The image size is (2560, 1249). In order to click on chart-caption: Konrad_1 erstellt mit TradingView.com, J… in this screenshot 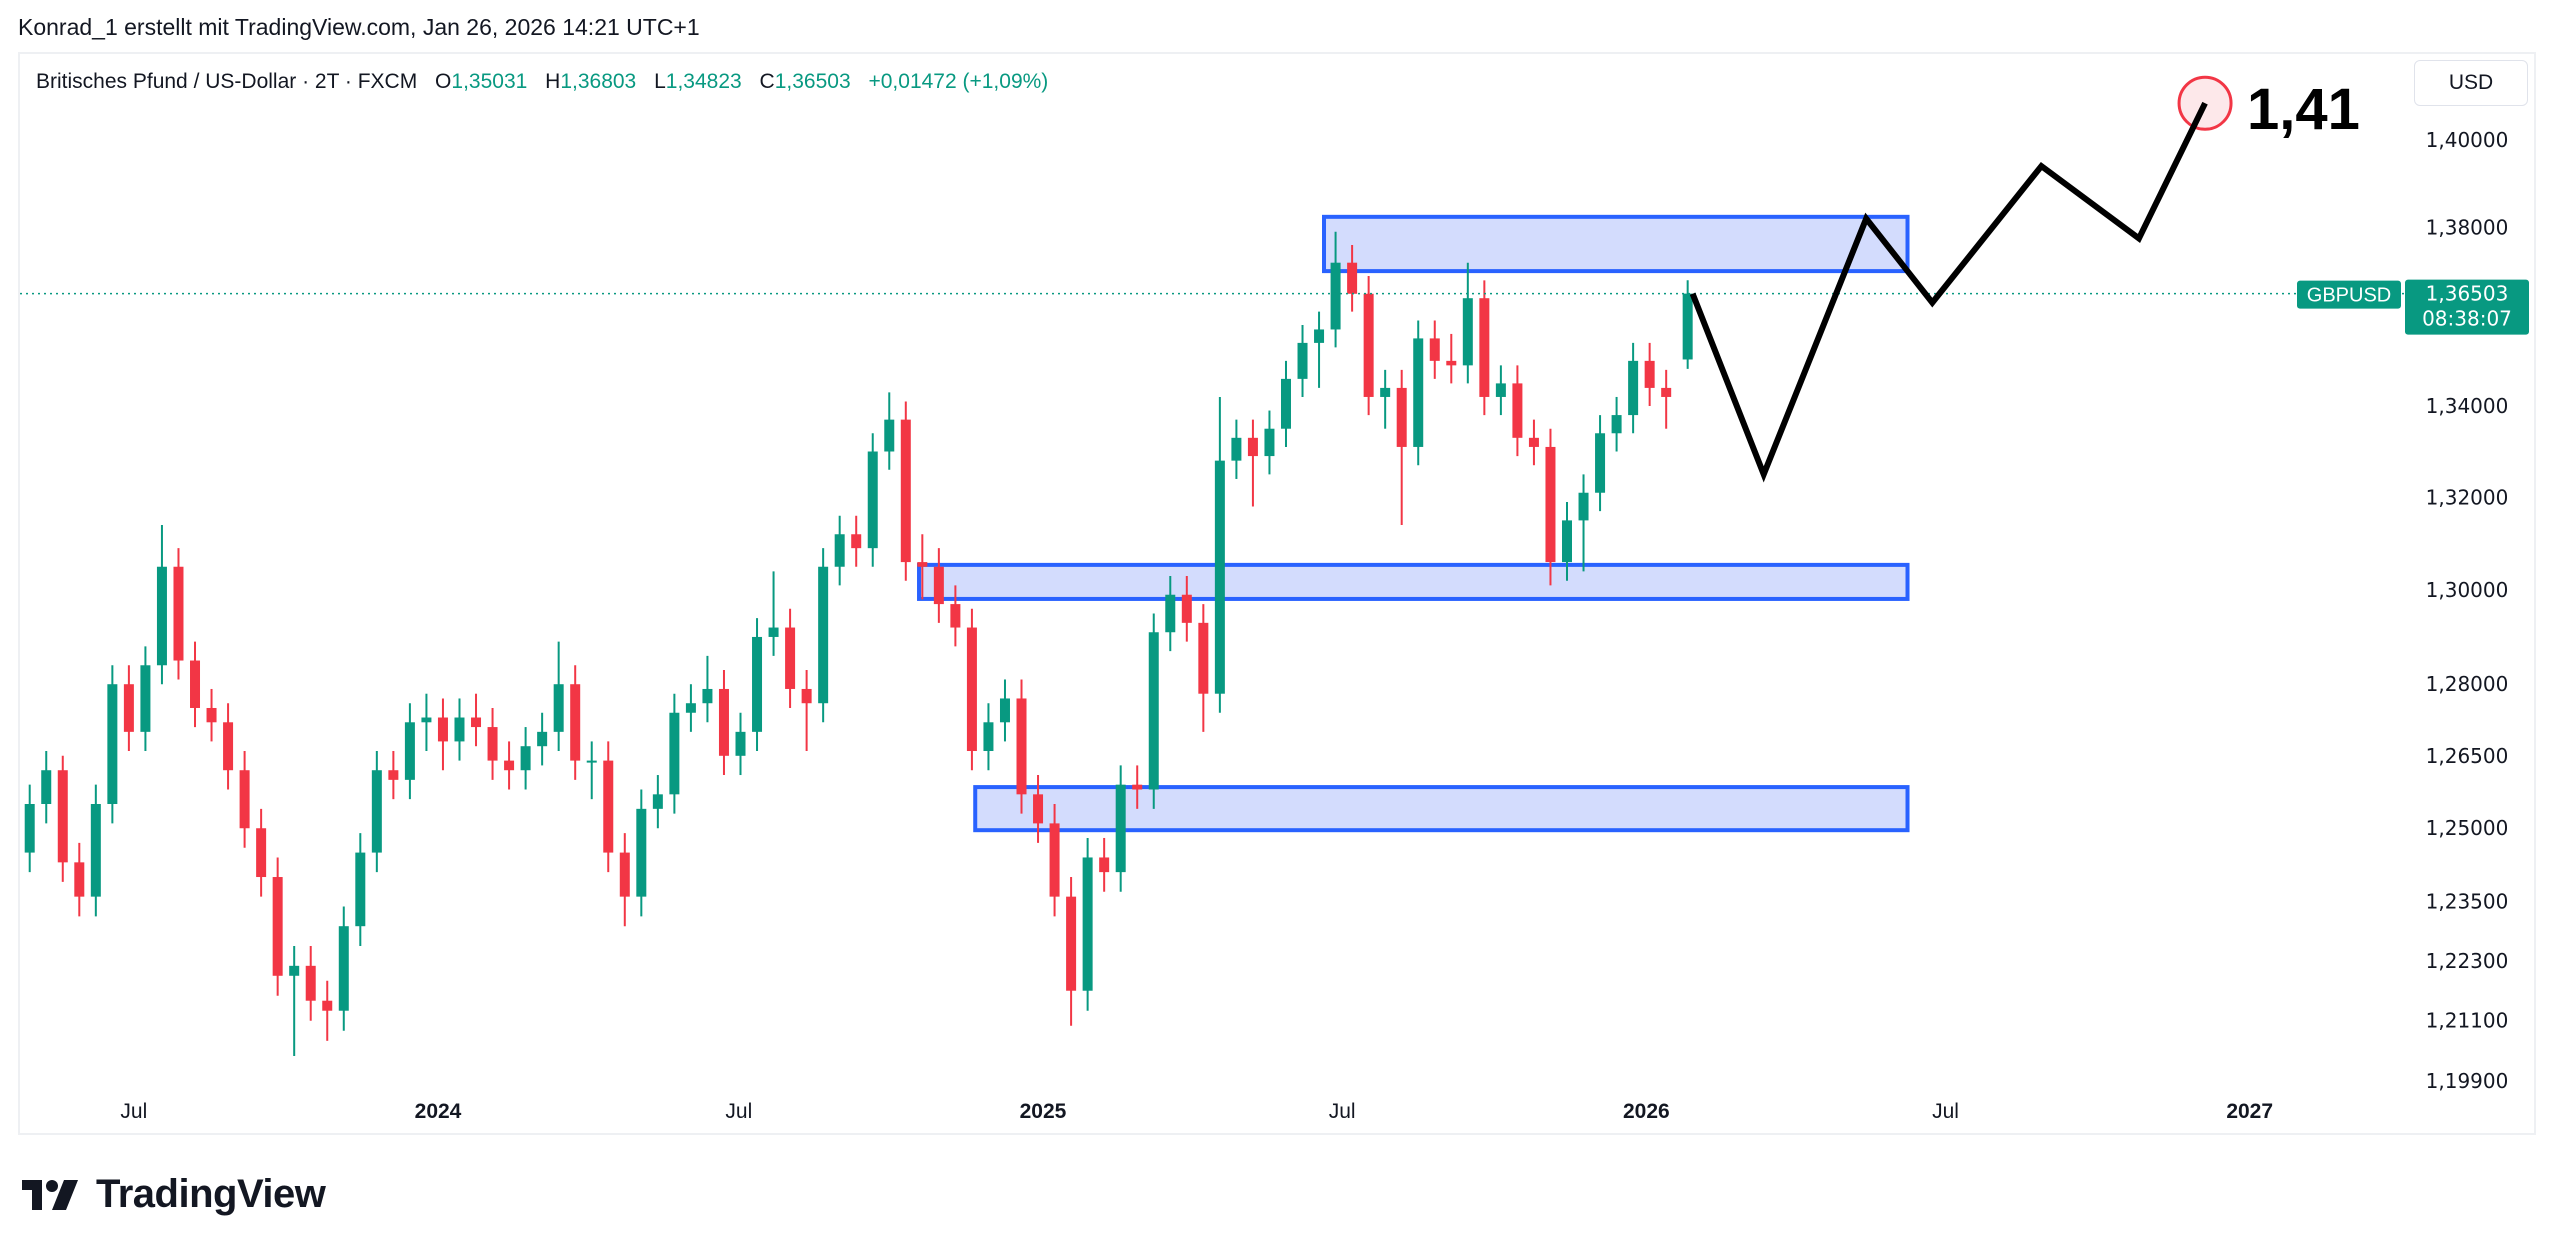, I will do `click(359, 27)`.